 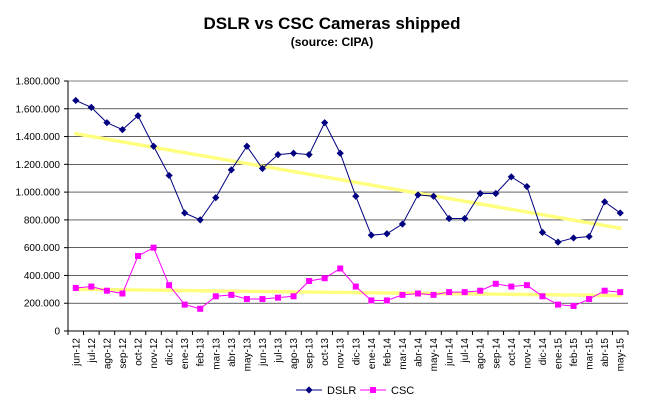 What do you see at coordinates (232, 352) in the screenshot?
I see `x-tick-label: abr-13` at bounding box center [232, 352].